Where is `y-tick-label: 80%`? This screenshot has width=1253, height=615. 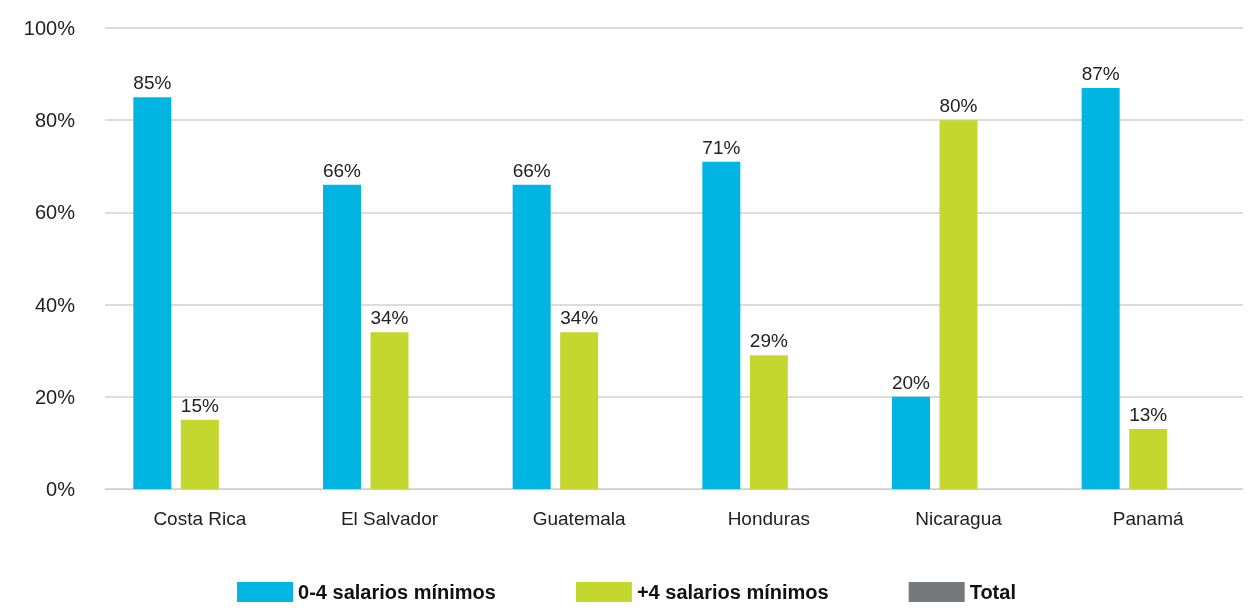 y-tick-label: 80% is located at coordinates (55, 120).